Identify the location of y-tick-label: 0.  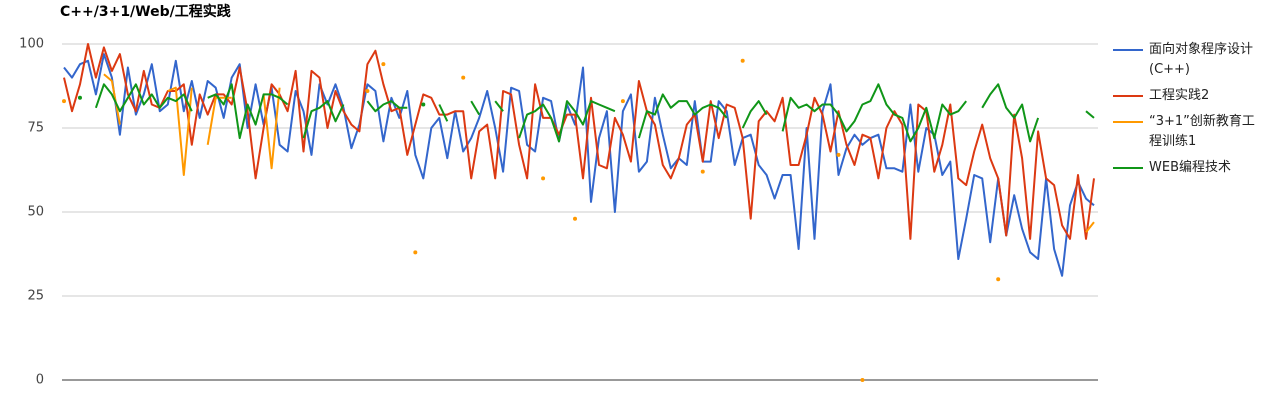
(40, 380).